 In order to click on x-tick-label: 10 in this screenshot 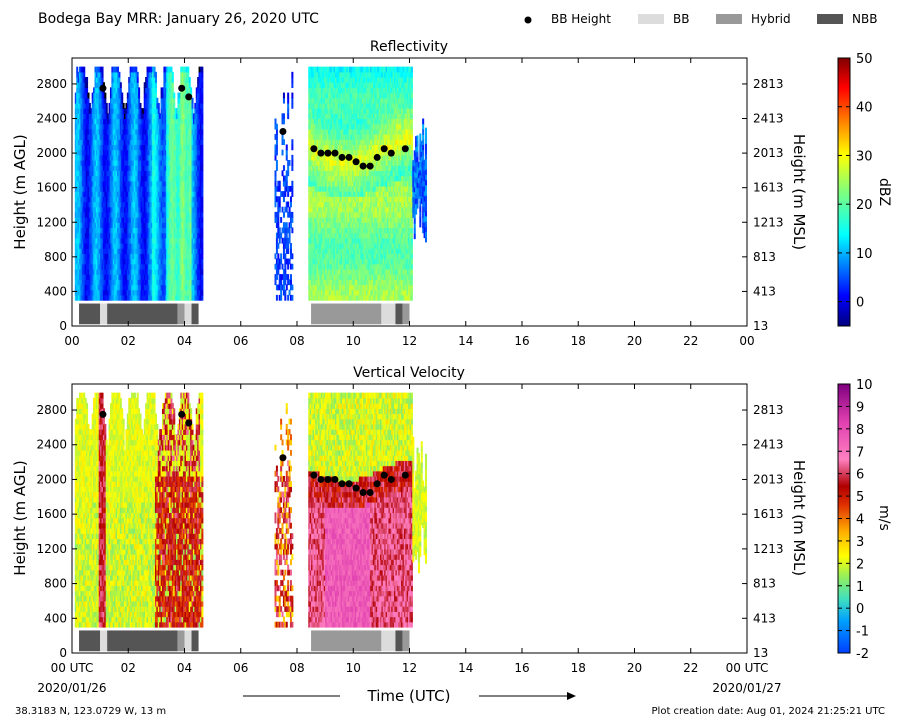, I will do `click(353, 341)`.